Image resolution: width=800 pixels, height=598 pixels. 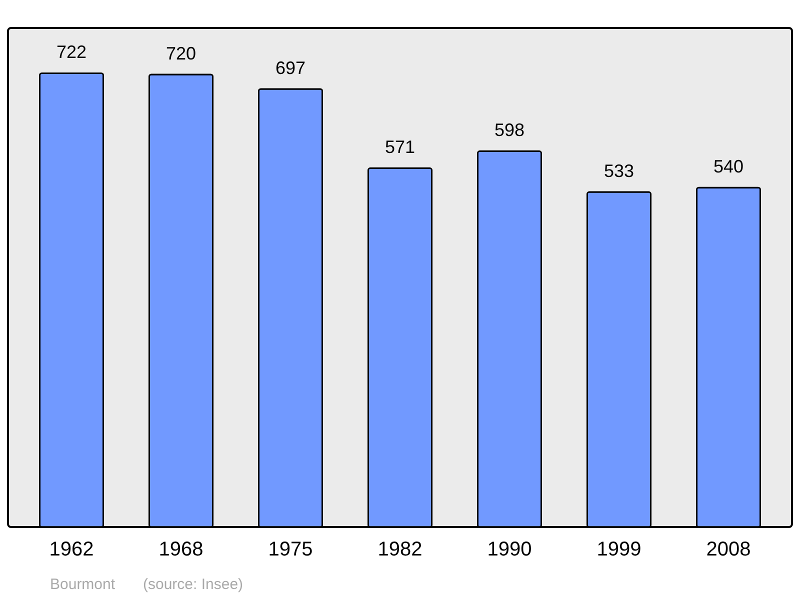 What do you see at coordinates (71, 549) in the screenshot?
I see `x-tick-label: 1962` at bounding box center [71, 549].